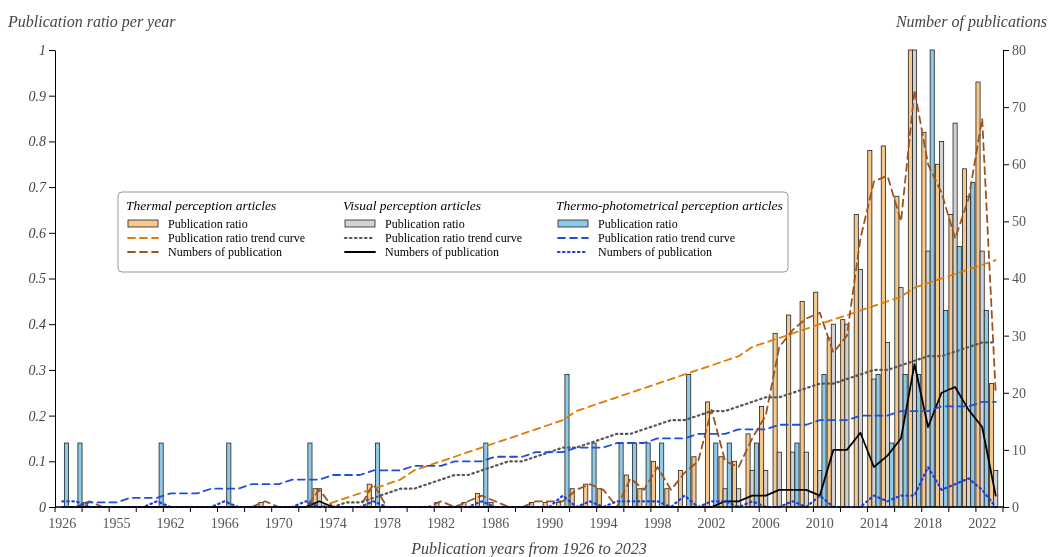 This screenshot has height=557, width=1051. What do you see at coordinates (528, 548) in the screenshot?
I see `x-axis-title: Publication years from 1926 to 2023` at bounding box center [528, 548].